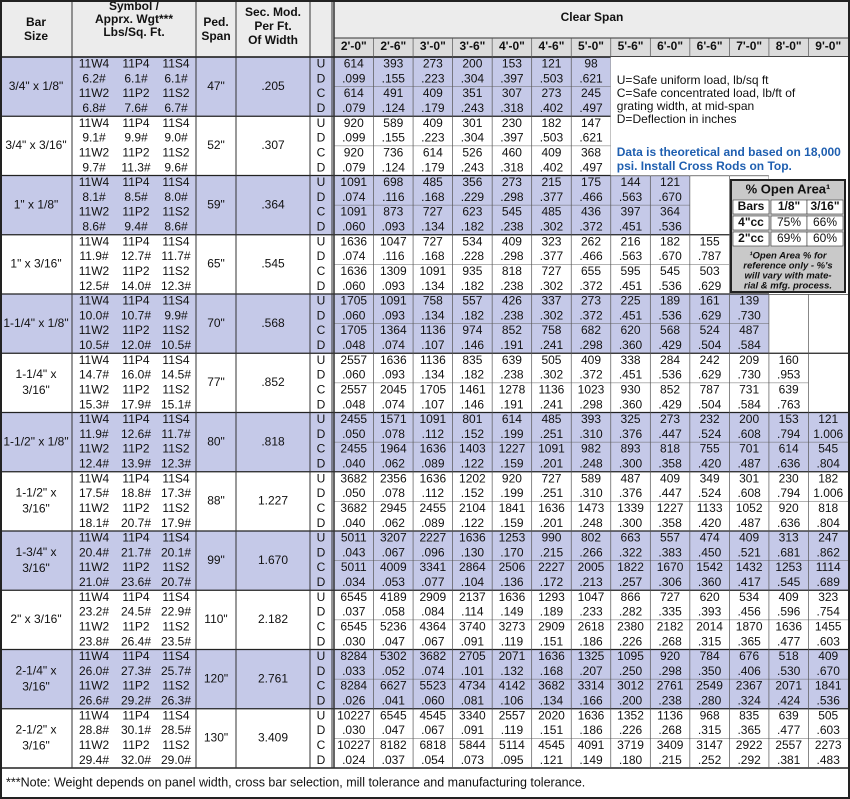 Image resolution: width=850 pixels, height=799 pixels. Describe the element at coordinates (512, 375) in the screenshot. I see `load-value: .238` at that location.